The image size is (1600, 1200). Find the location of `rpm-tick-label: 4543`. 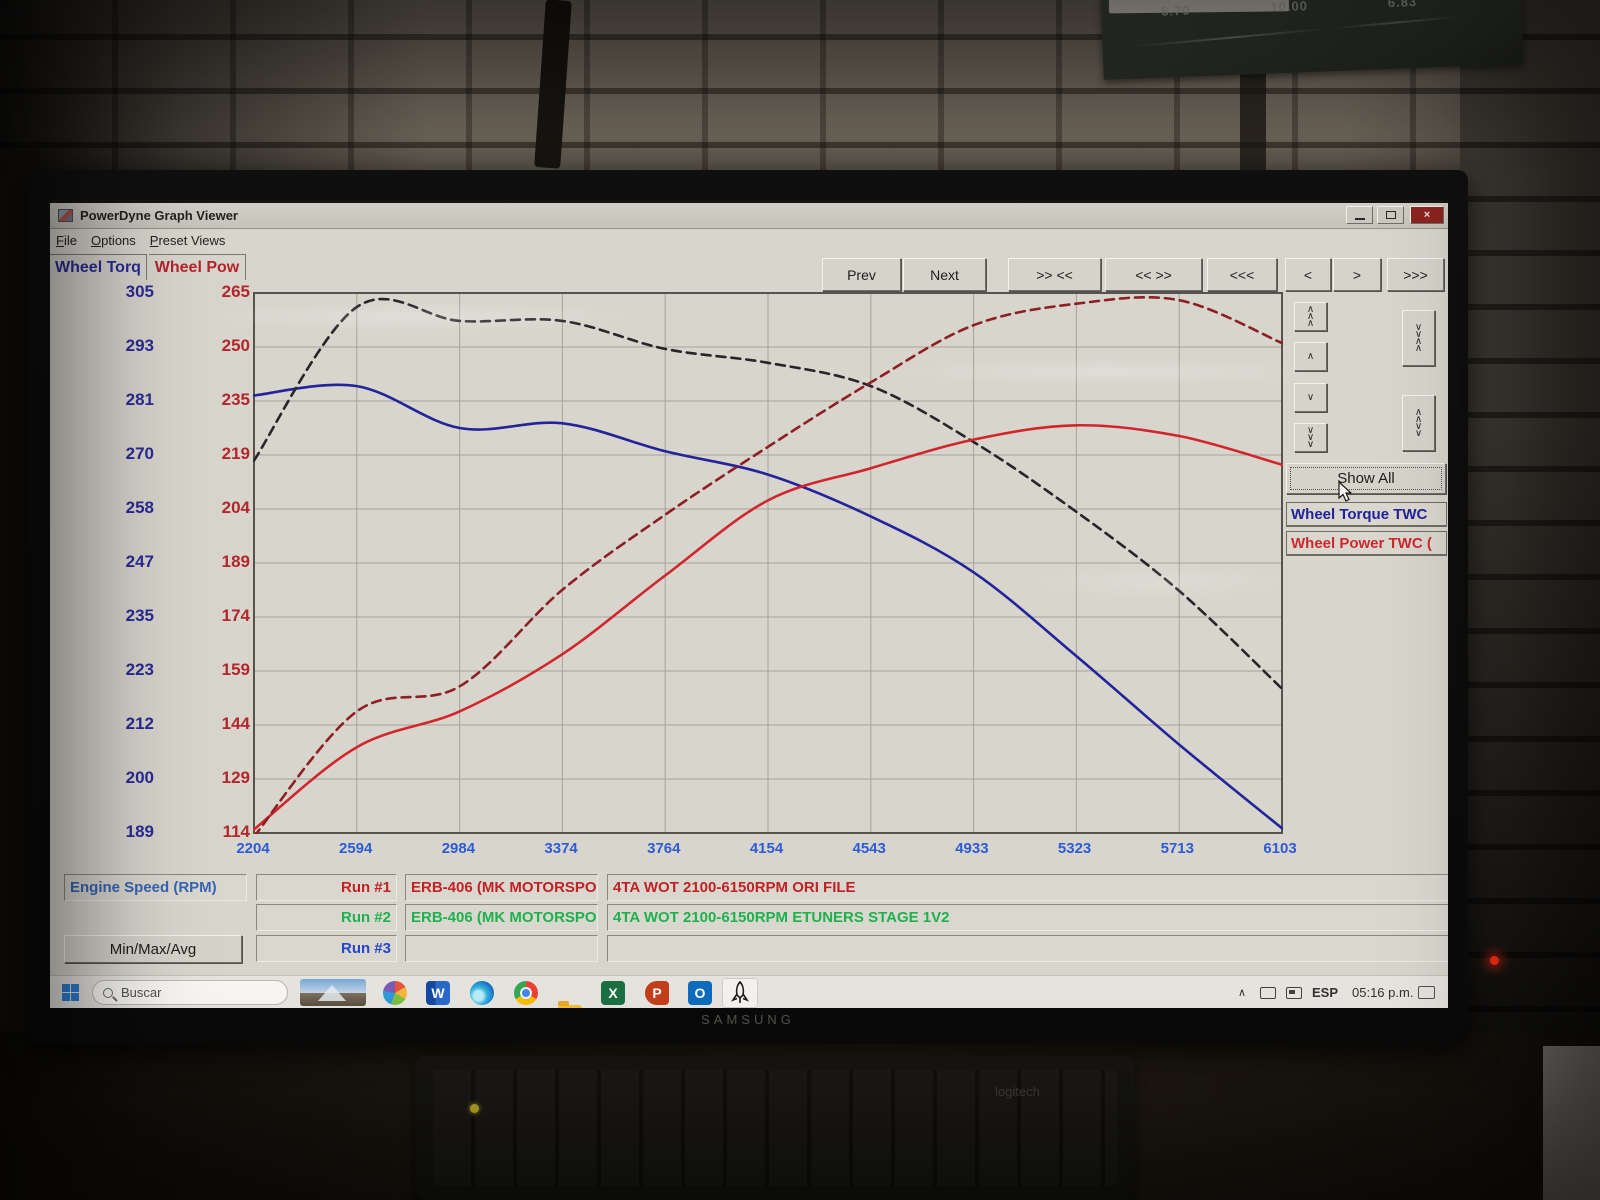

rpm-tick-label: 4543 is located at coordinates (869, 848).